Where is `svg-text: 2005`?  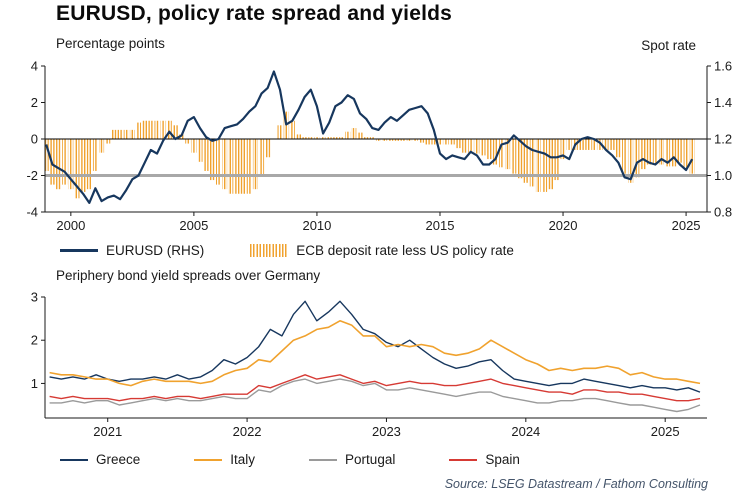
svg-text: 2005 is located at coordinates (193, 225).